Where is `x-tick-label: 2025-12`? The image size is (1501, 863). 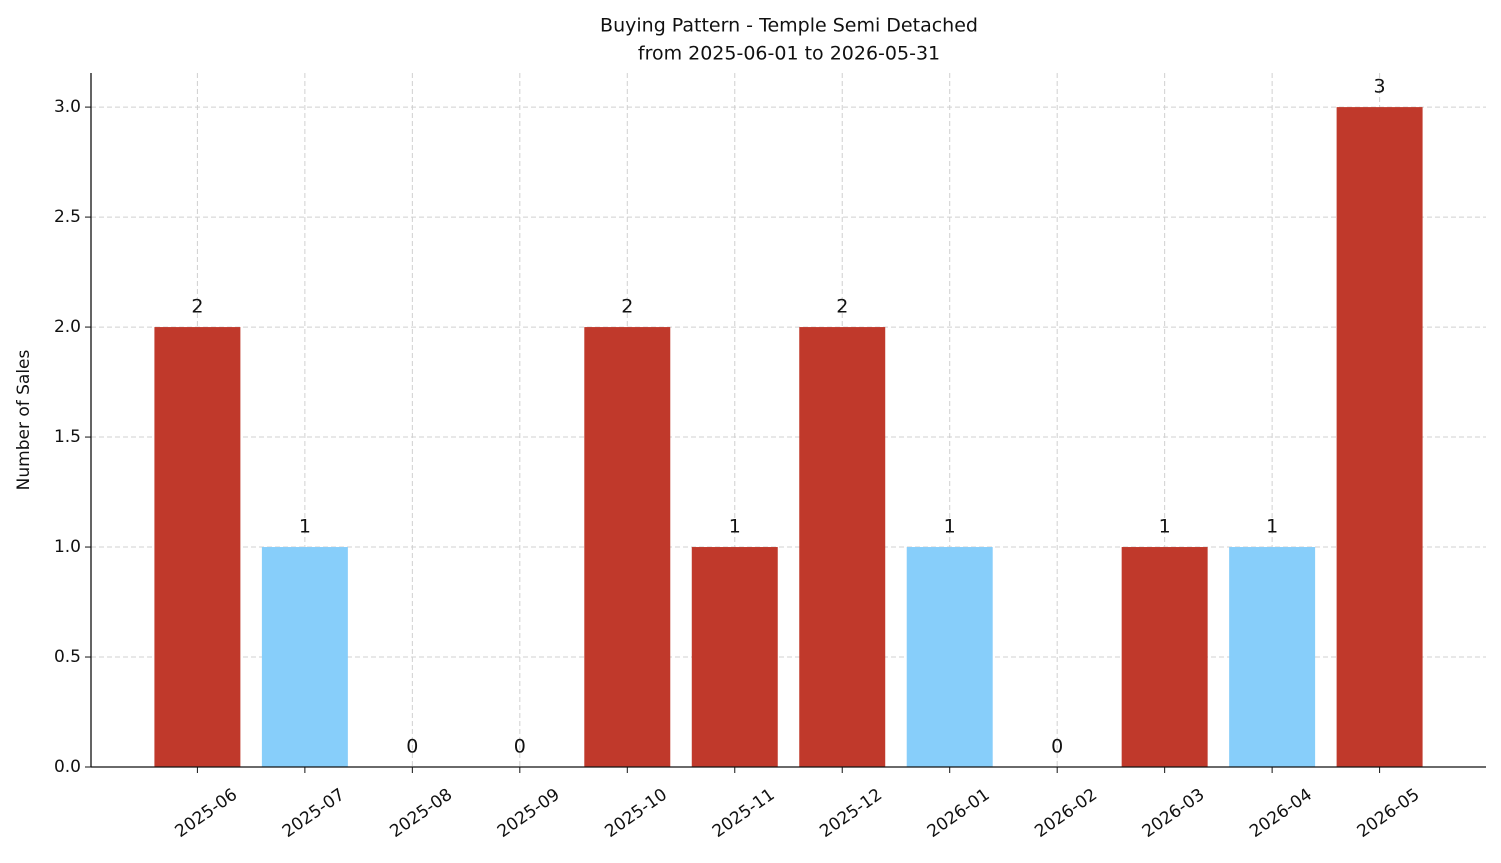 x-tick-label: 2025-12 is located at coordinates (851, 813).